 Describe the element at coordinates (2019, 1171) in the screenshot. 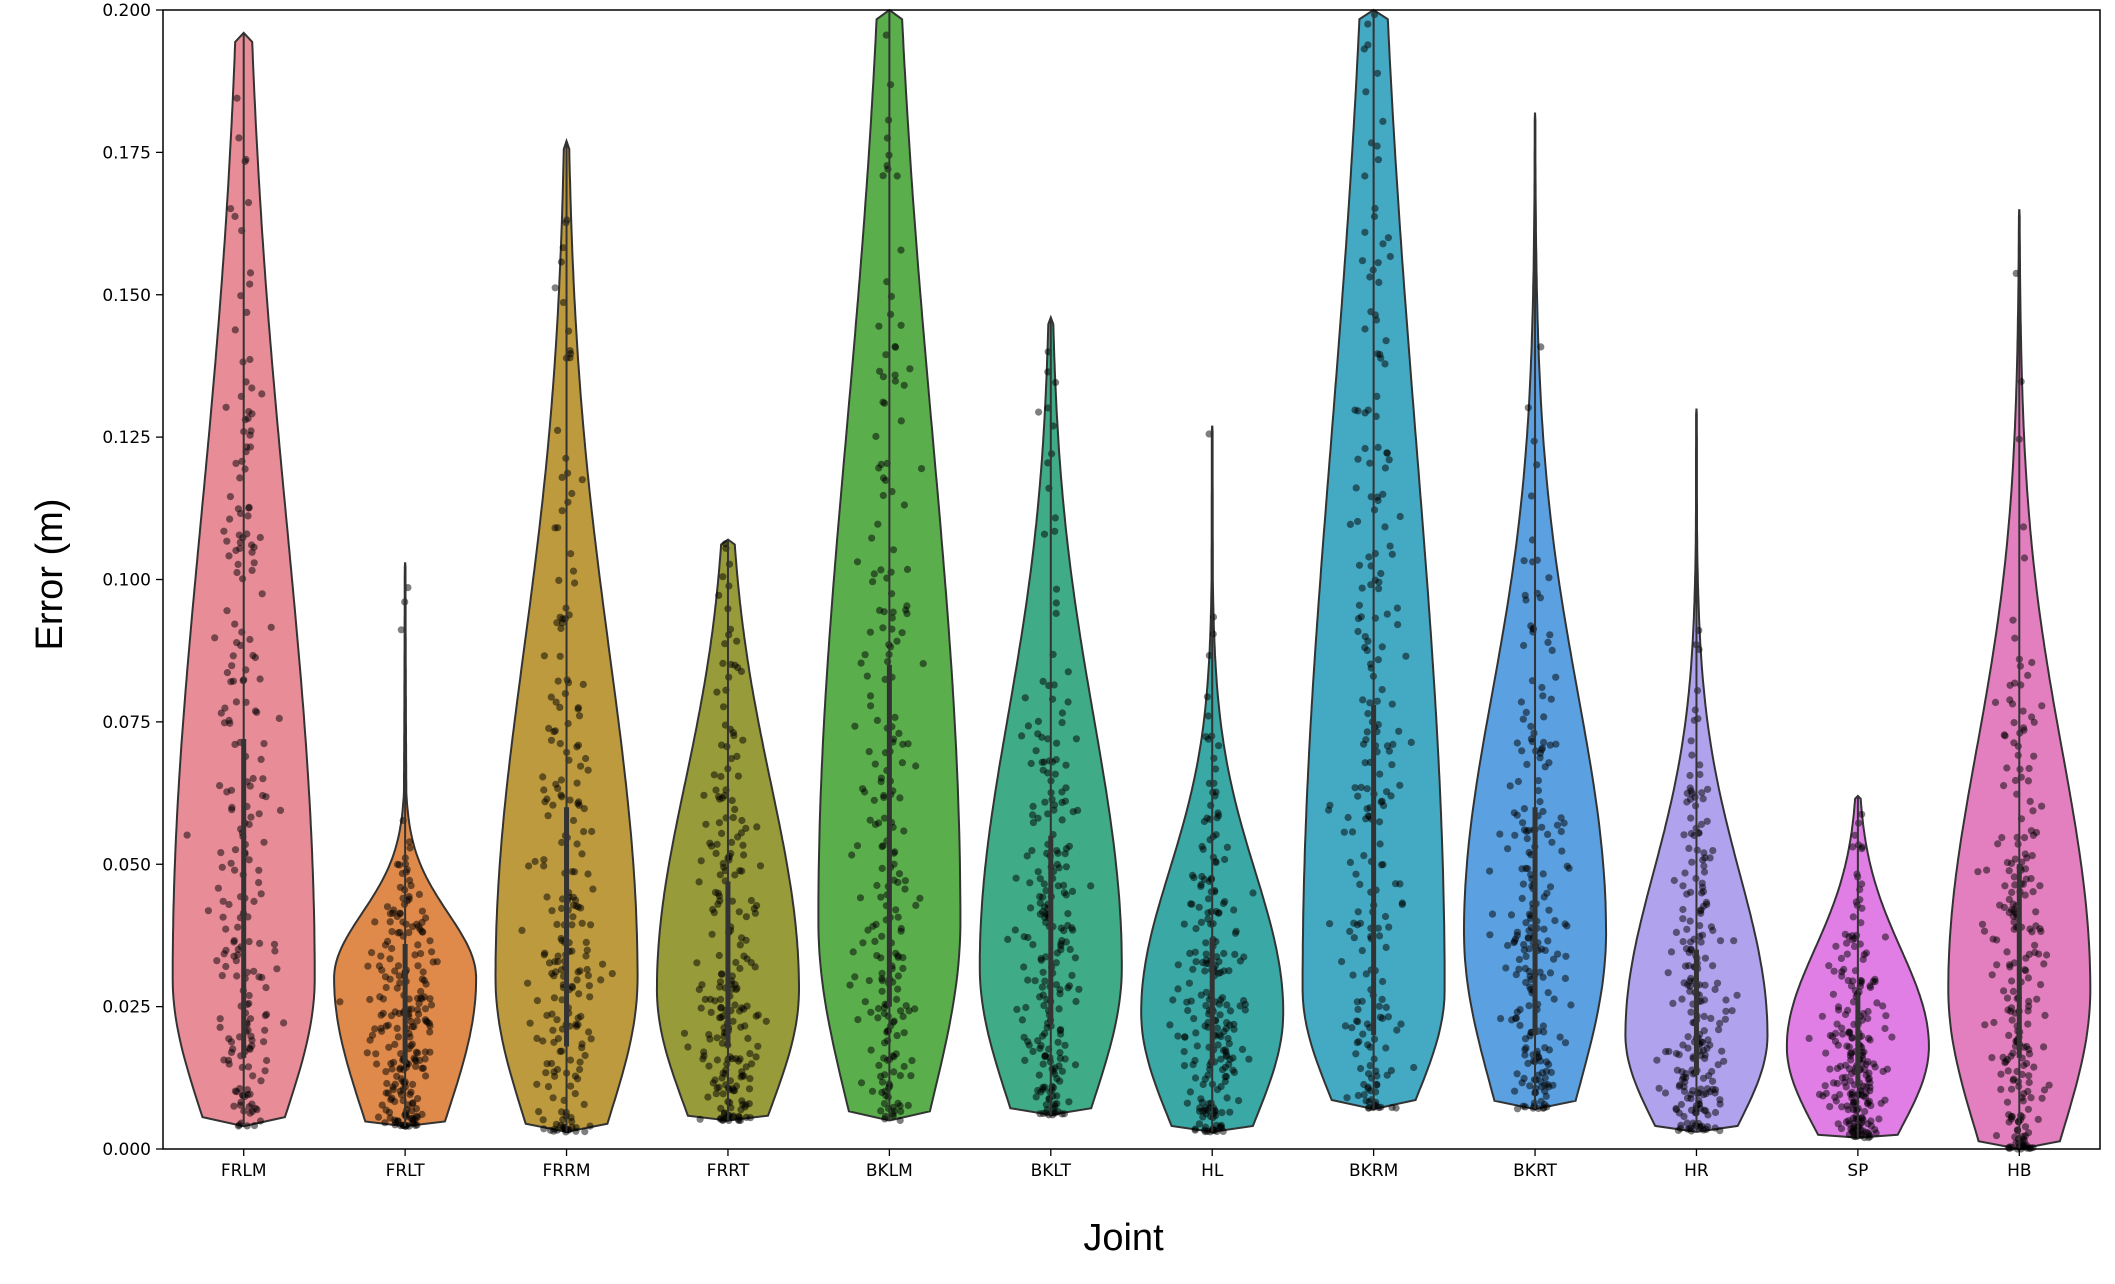

I see `x-tick-label-hb: HB` at that location.